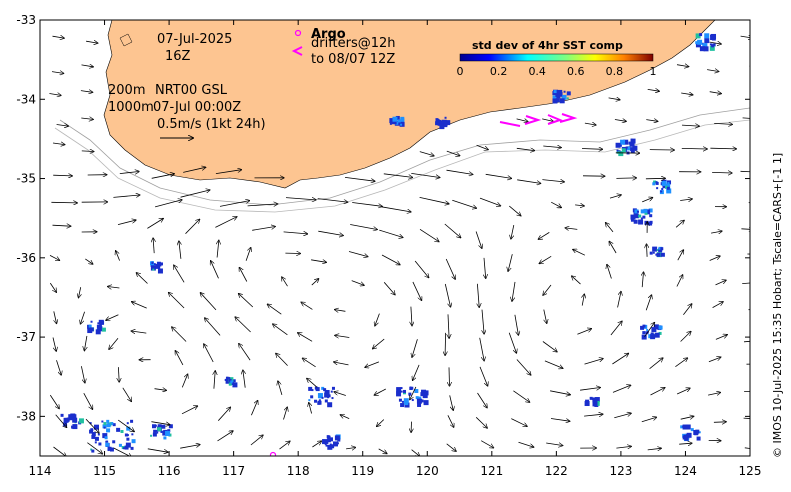  Describe the element at coordinates (298, 471) in the screenshot. I see `x-tick-label: 118` at that location.